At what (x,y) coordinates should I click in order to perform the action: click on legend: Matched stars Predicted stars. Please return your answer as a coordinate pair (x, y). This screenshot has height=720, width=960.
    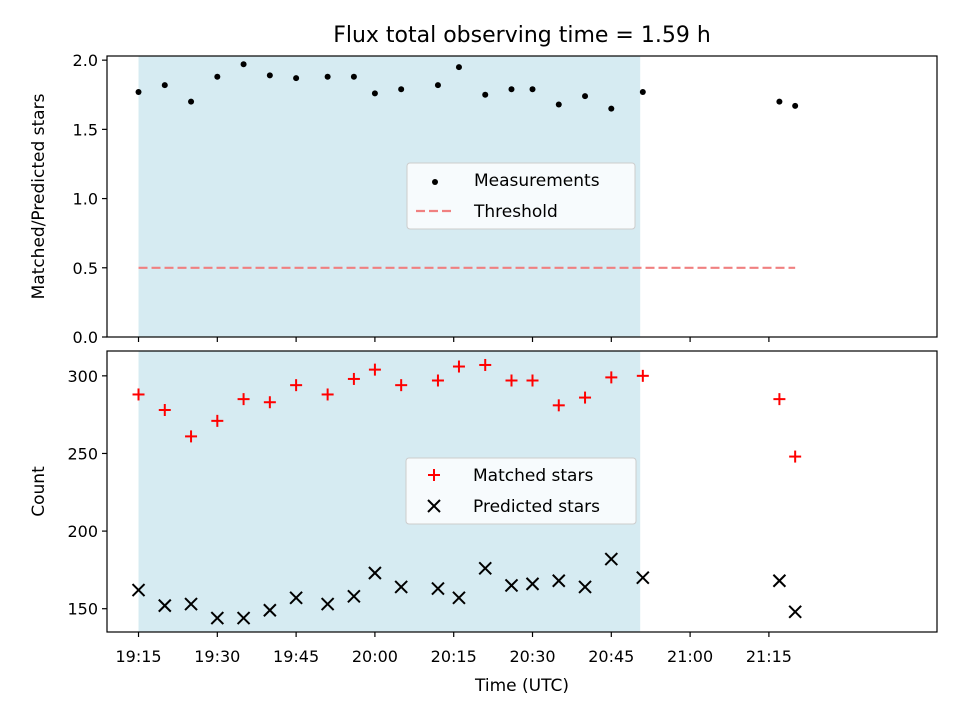
    Looking at the image, I should click on (521, 491).